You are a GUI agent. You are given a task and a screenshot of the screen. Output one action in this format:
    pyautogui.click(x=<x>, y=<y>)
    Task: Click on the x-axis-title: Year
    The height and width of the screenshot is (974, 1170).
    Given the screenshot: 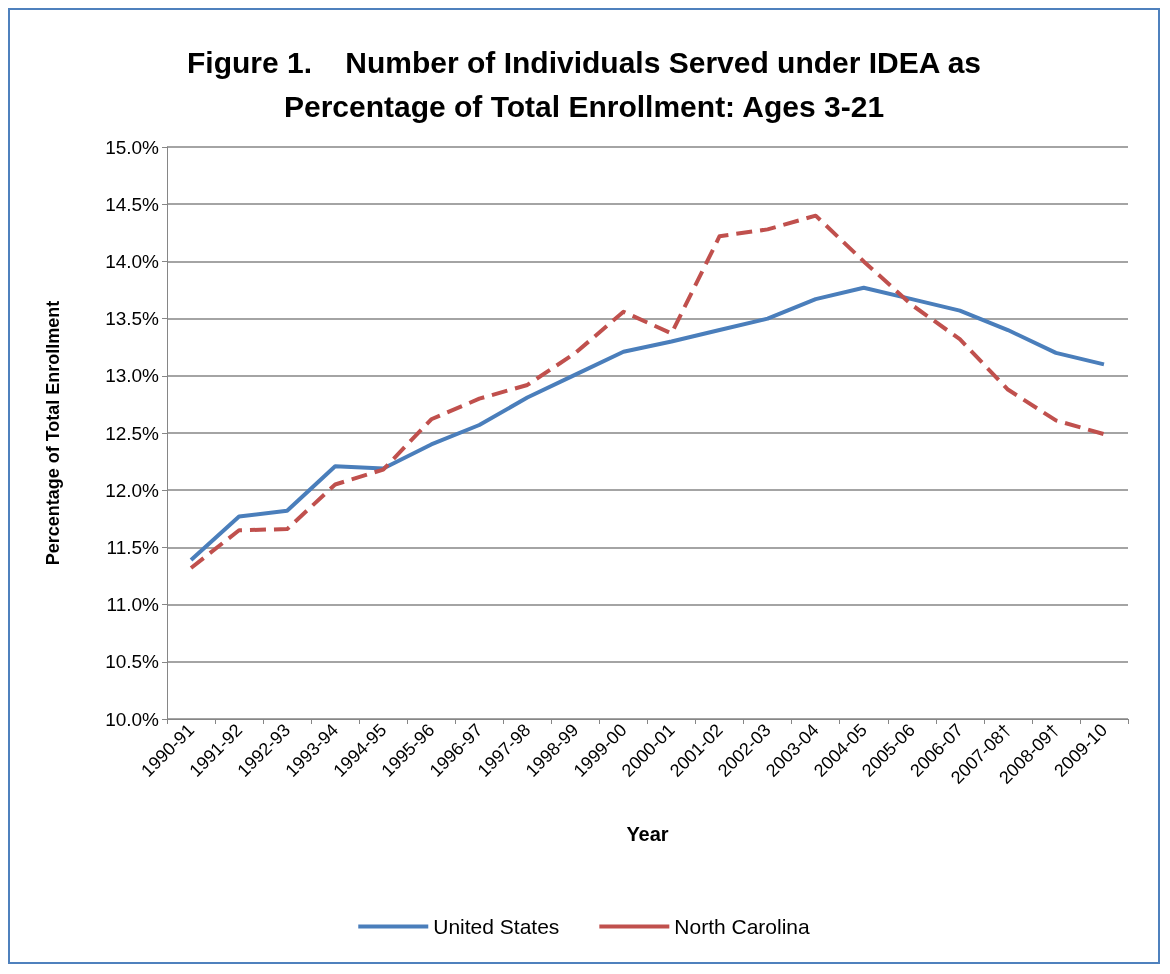 What is the action you would take?
    pyautogui.click(x=647, y=834)
    